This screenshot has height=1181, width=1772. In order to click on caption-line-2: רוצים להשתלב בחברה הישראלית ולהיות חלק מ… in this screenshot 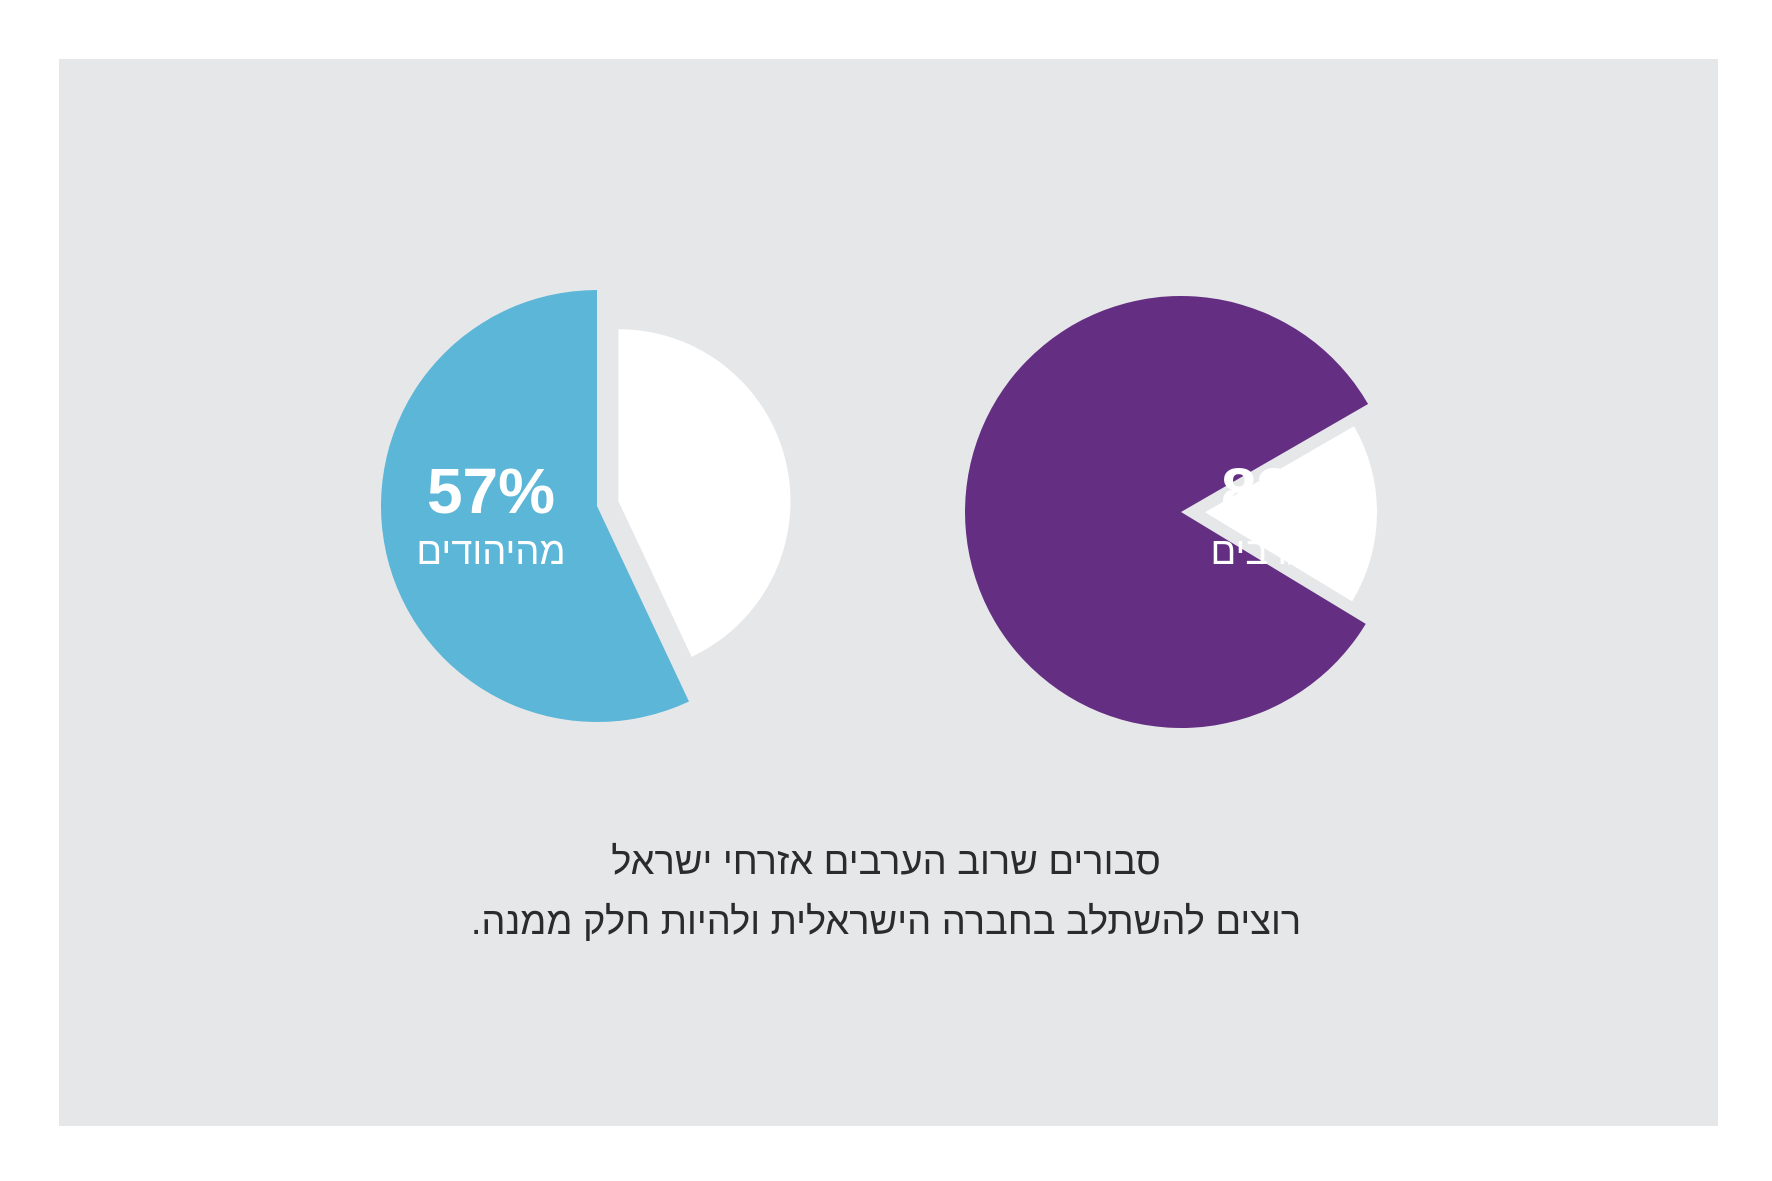, I will do `click(886, 922)`.